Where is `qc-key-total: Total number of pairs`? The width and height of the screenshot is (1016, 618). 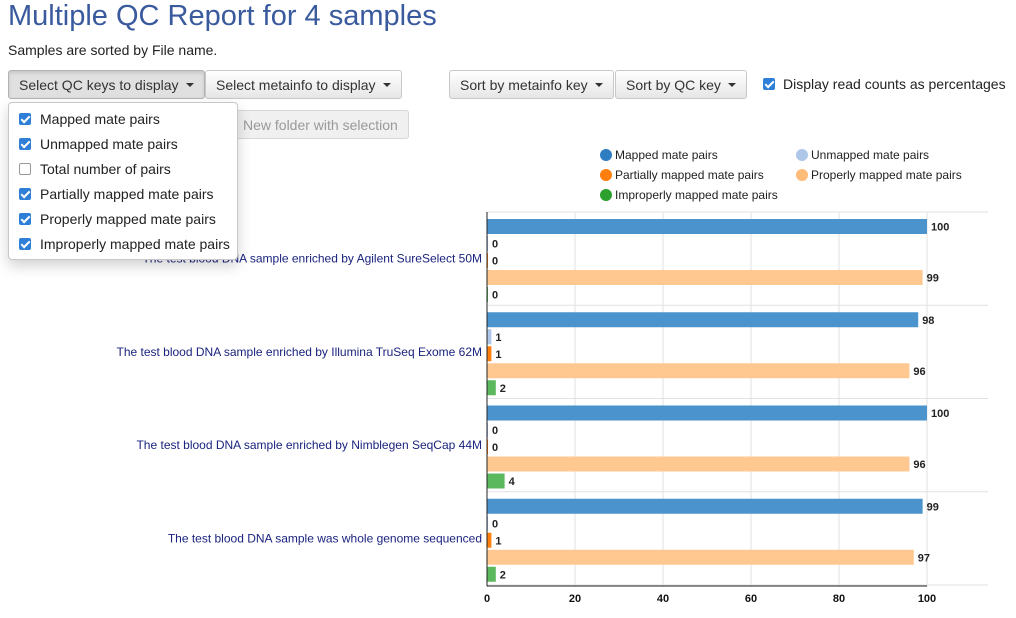
qc-key-total: Total number of pairs is located at coordinates (123, 168).